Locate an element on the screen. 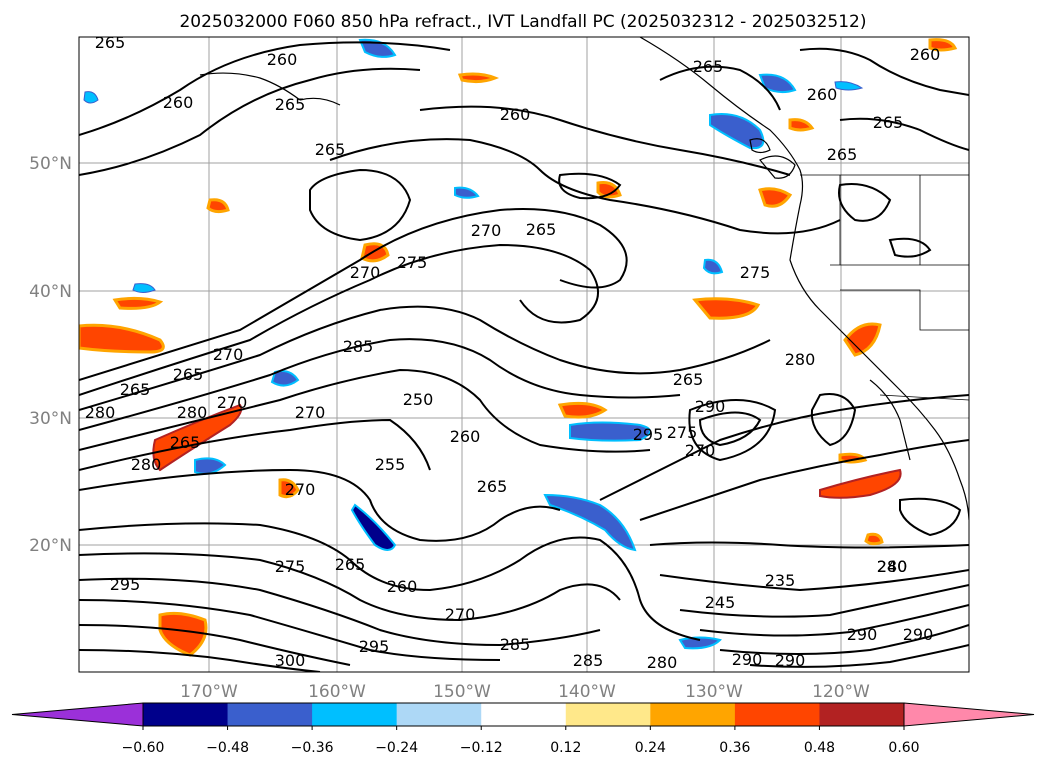  colorbar-tick-label: −0.36 is located at coordinates (312, 748).